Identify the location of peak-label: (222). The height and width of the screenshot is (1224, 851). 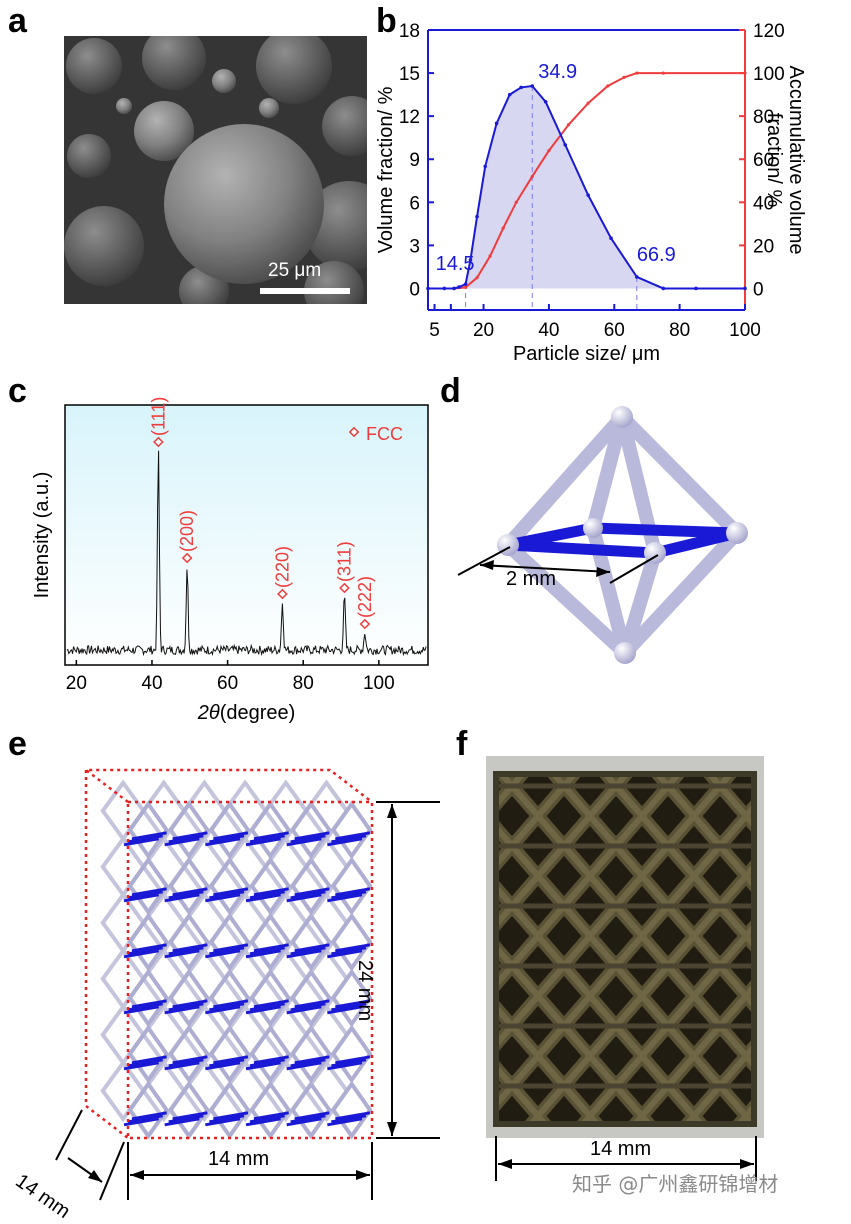
(365, 597).